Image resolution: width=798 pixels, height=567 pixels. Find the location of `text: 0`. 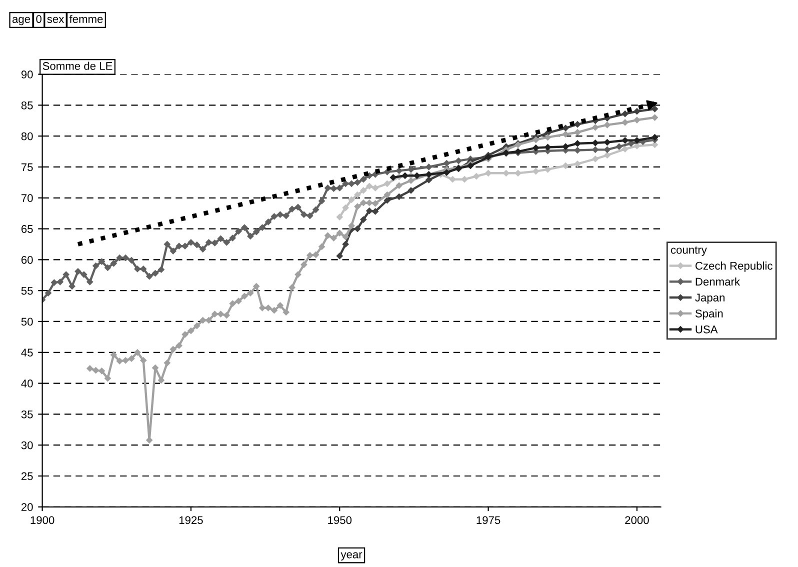

text: 0 is located at coordinates (39, 19).